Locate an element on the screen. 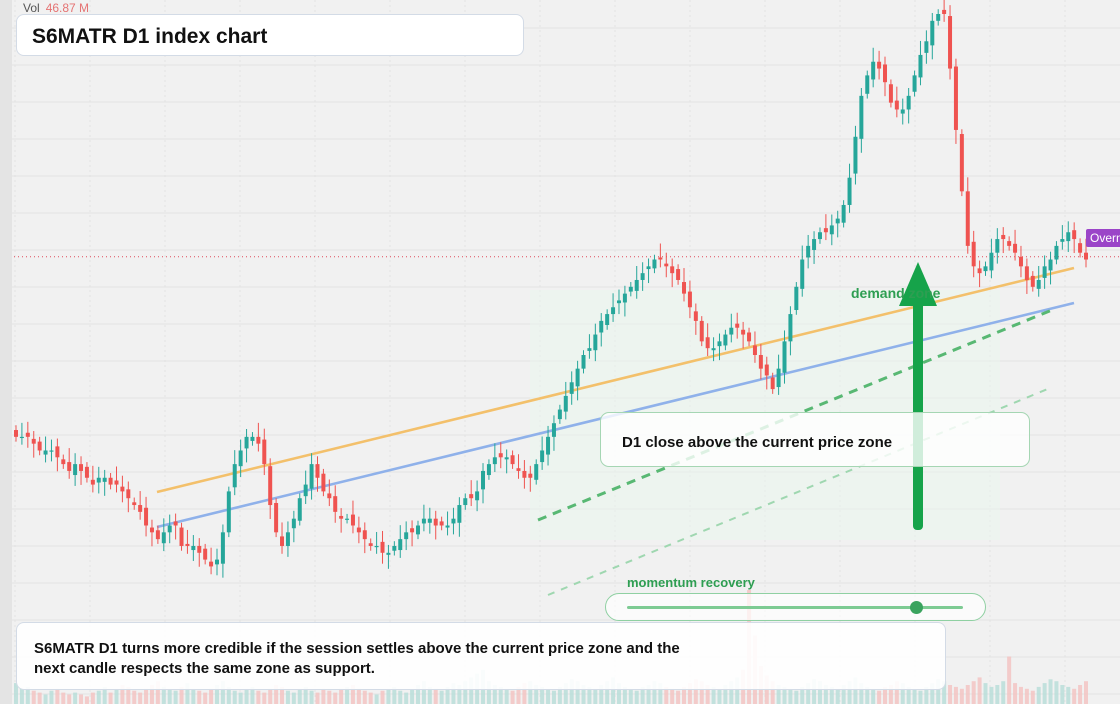 This screenshot has width=1120, height=704. chart-title-card: S6MATR D1 index chart is located at coordinates (270, 35).